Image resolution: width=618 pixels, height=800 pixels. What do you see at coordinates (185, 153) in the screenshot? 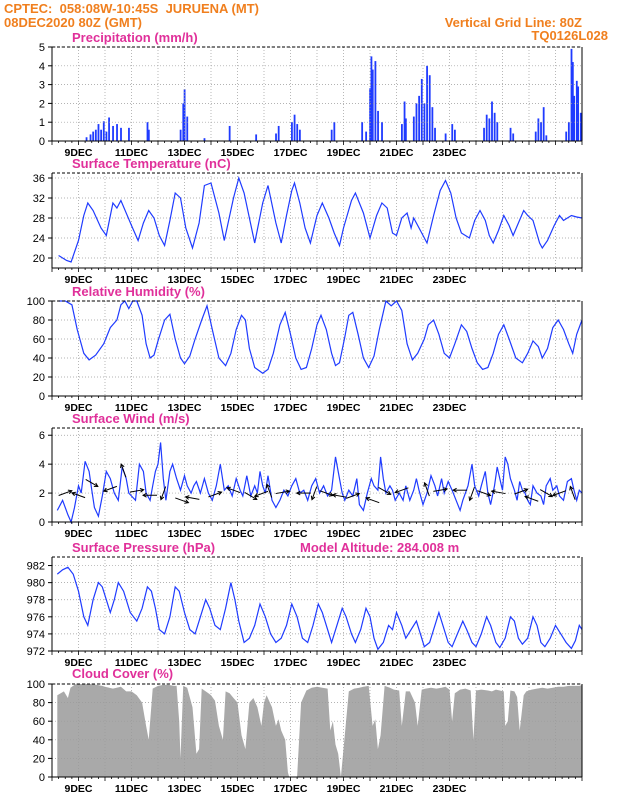
I see `precip-xtick-label: 13DEC` at bounding box center [185, 153].